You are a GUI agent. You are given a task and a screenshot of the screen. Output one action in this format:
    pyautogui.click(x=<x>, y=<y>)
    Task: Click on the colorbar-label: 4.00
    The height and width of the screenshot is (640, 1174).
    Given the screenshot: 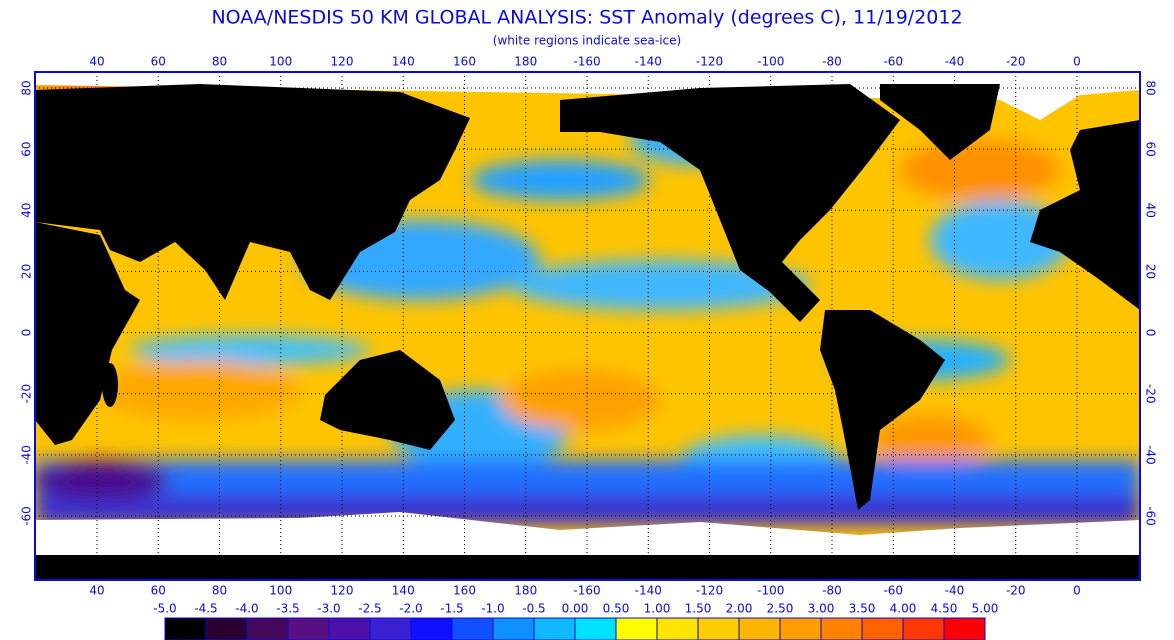 What is the action you would take?
    pyautogui.click(x=903, y=609)
    